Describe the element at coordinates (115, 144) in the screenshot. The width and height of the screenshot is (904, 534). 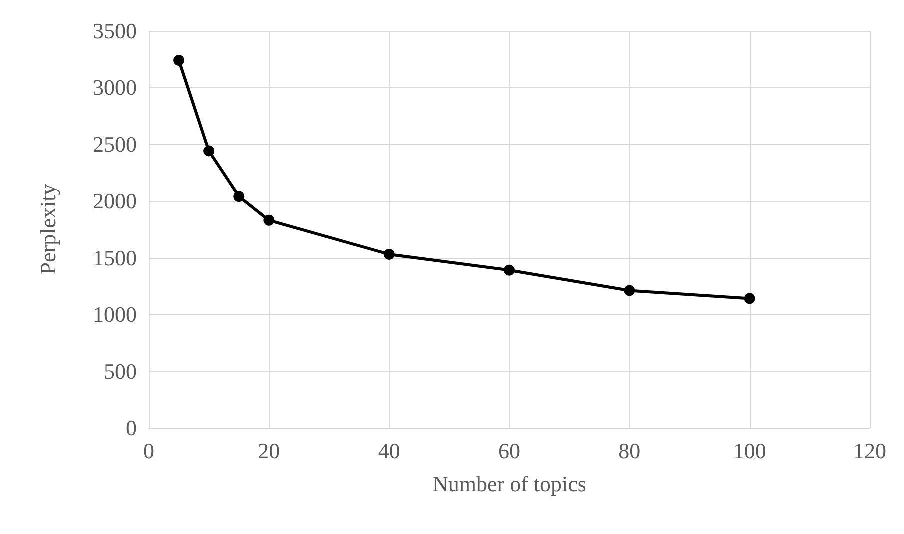
I see `y-tick-label: 2500` at that location.